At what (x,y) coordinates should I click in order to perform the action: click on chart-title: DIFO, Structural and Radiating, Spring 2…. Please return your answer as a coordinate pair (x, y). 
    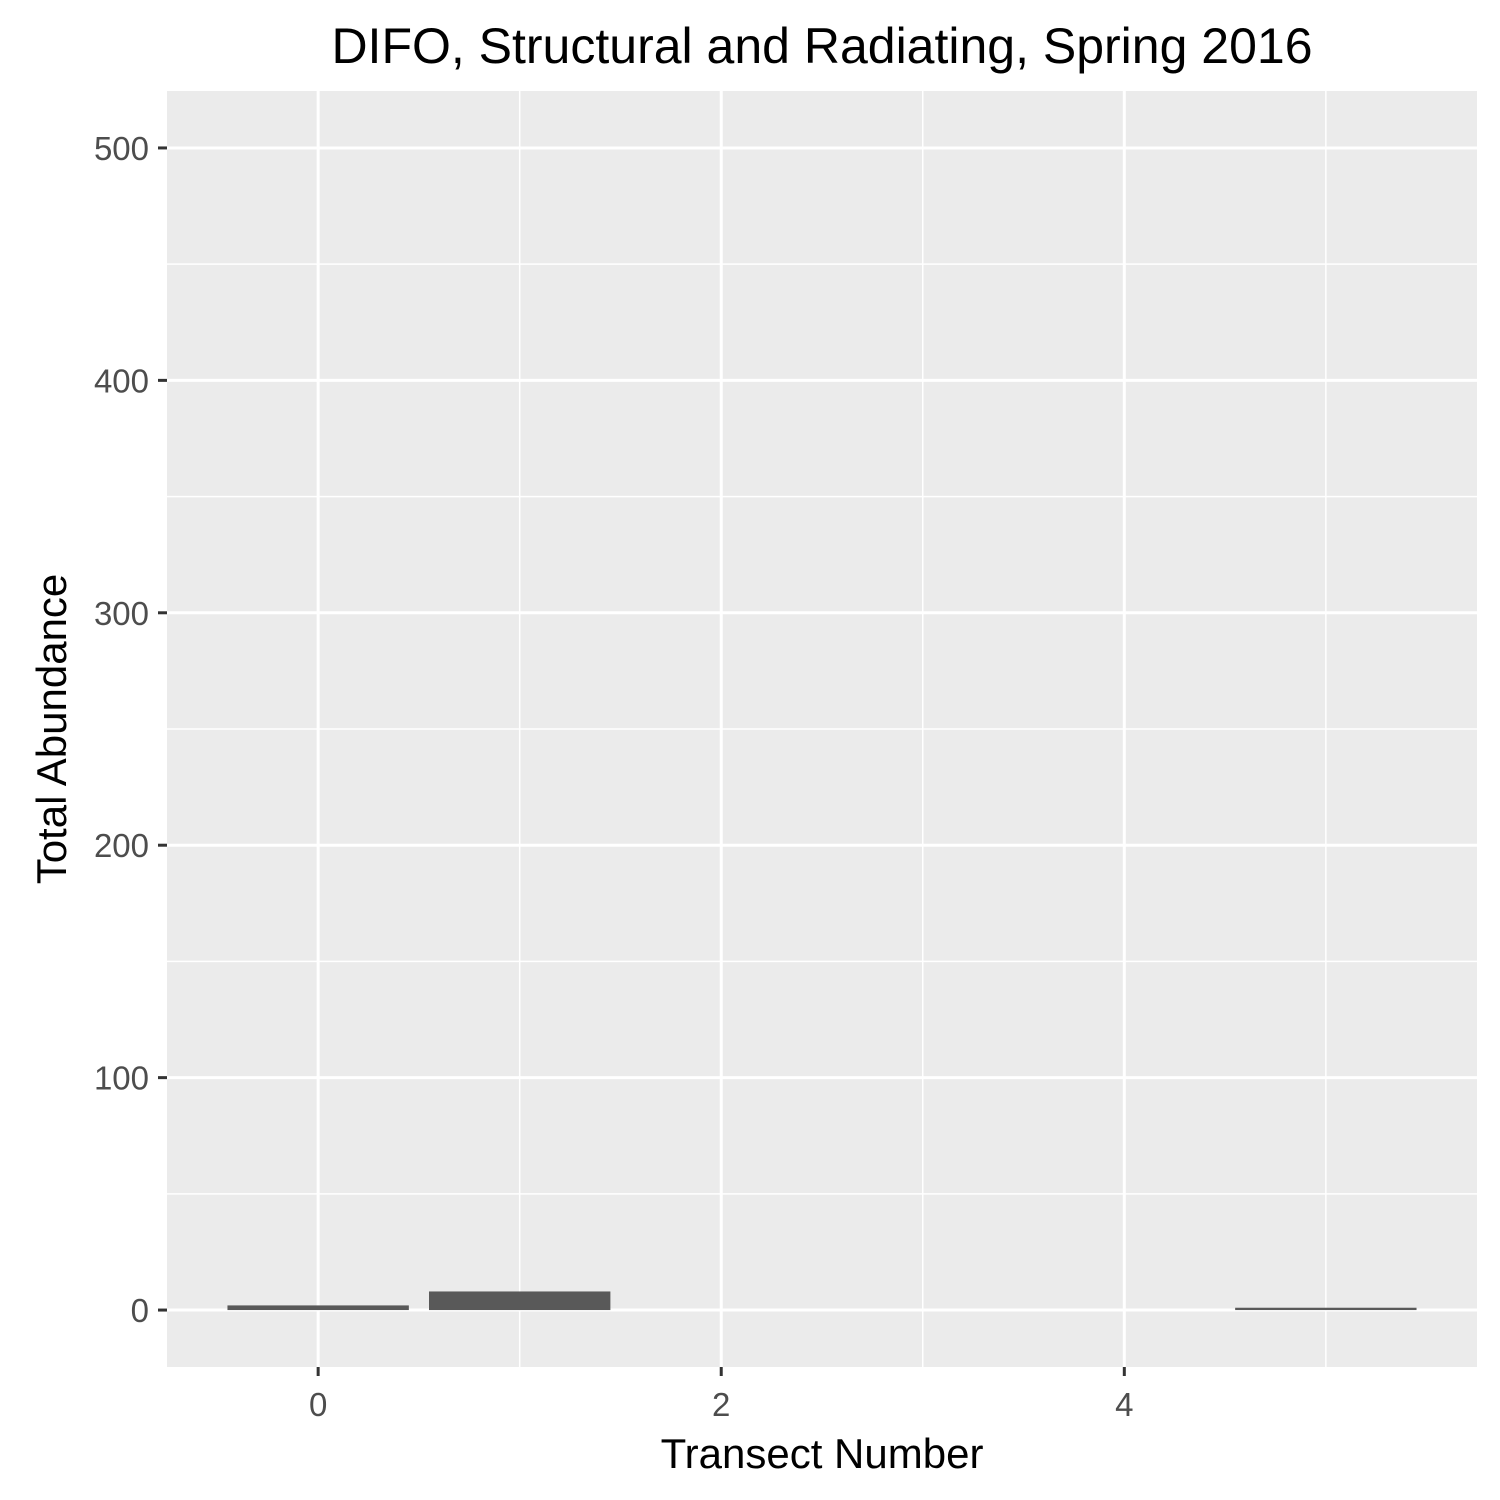
    Looking at the image, I should click on (821, 46).